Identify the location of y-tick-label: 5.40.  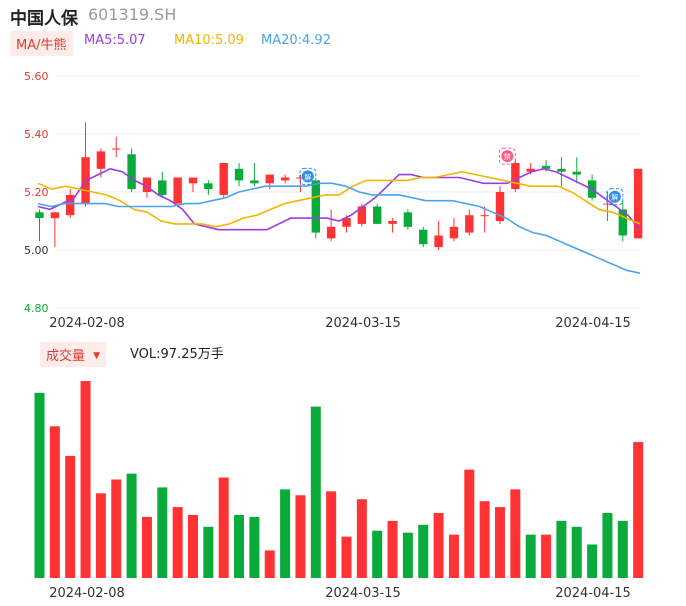
(36, 134).